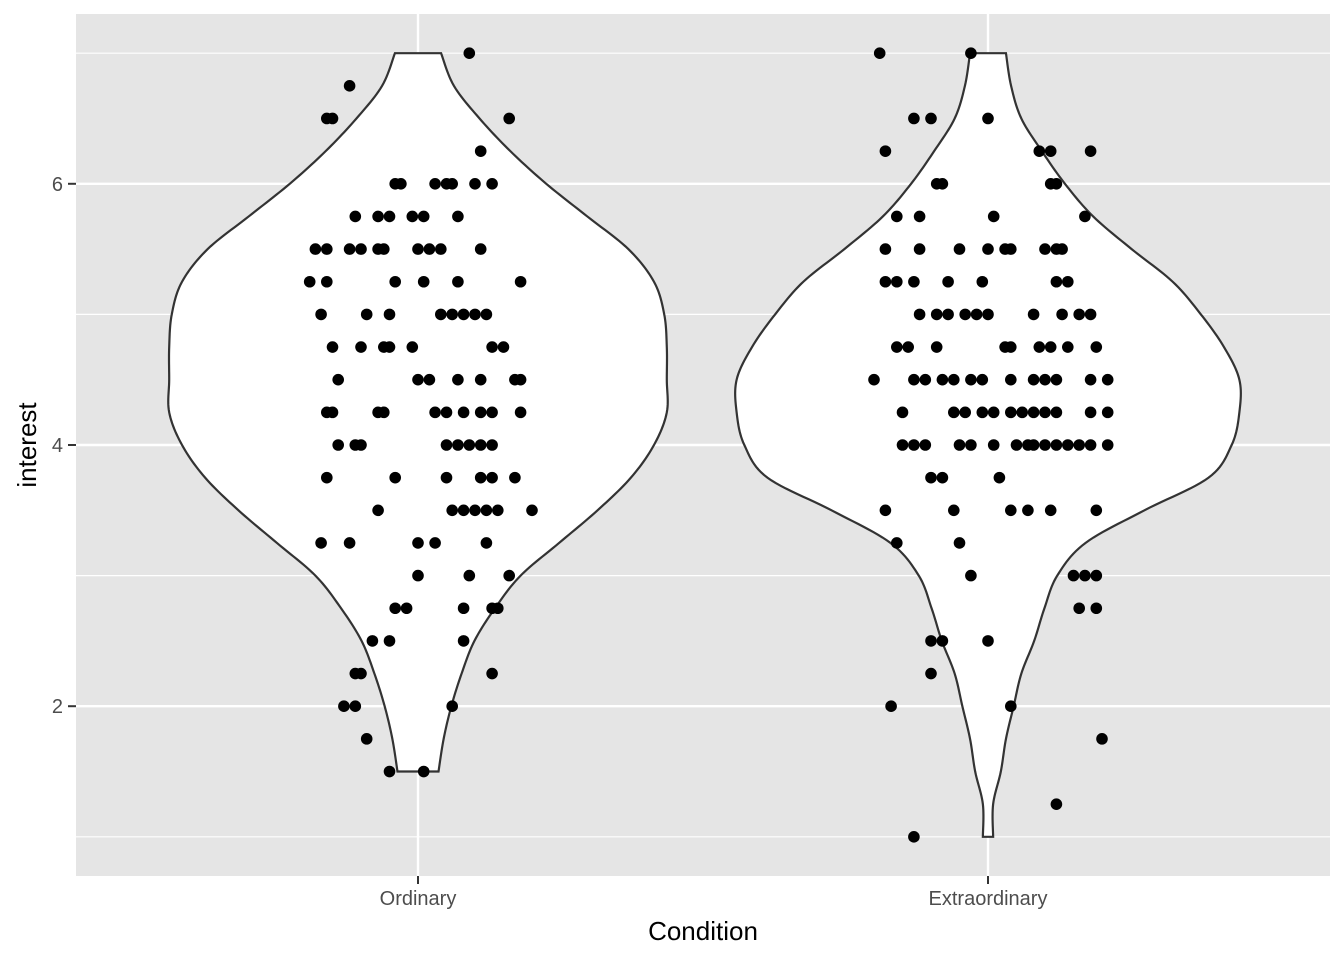 Image resolution: width=1344 pixels, height=960 pixels. Describe the element at coordinates (27, 445) in the screenshot. I see `y-axis-title: interest` at that location.